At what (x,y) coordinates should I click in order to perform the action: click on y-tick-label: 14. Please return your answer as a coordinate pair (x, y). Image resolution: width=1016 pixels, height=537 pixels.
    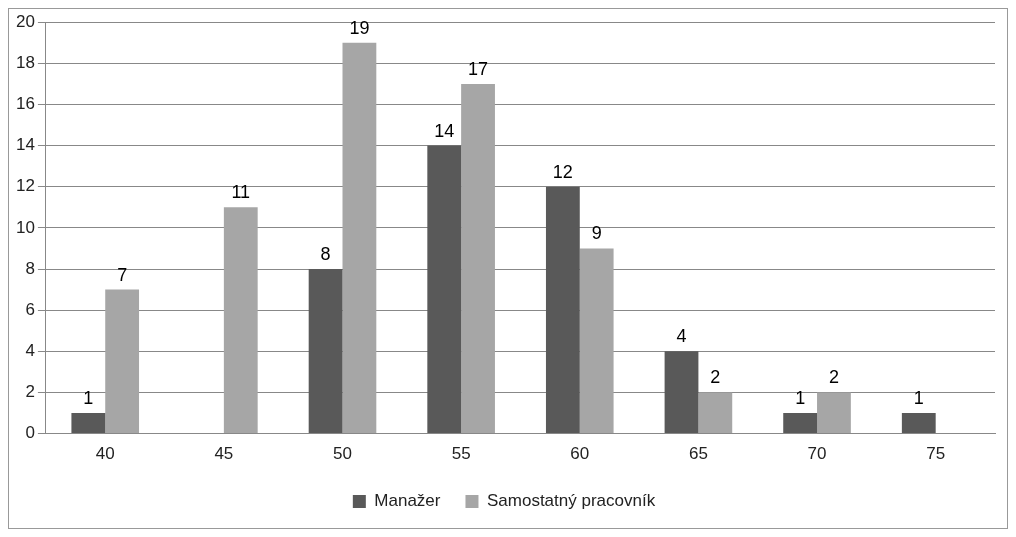
    Looking at the image, I should click on (25, 145).